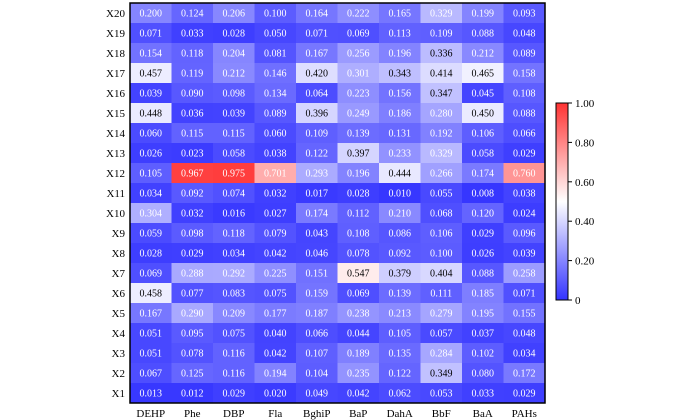 This screenshot has height=420, width=700. I want to click on cell-value-label: 0.069, so click(358, 34).